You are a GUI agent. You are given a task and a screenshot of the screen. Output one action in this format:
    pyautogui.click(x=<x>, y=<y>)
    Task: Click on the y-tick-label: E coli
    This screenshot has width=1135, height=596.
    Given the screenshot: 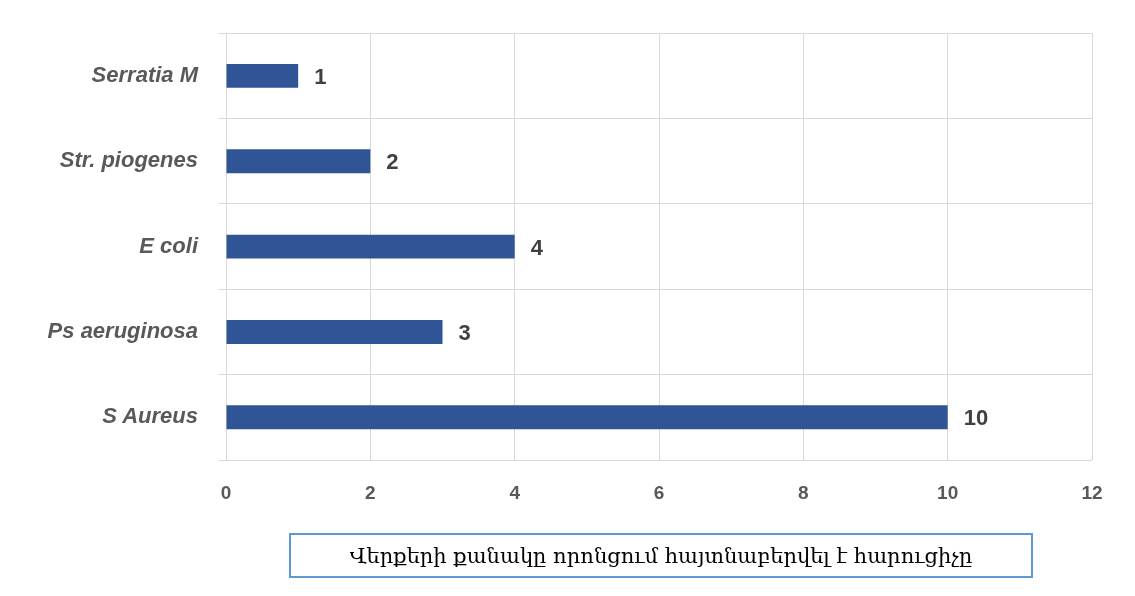 What is the action you would take?
    pyautogui.click(x=169, y=245)
    